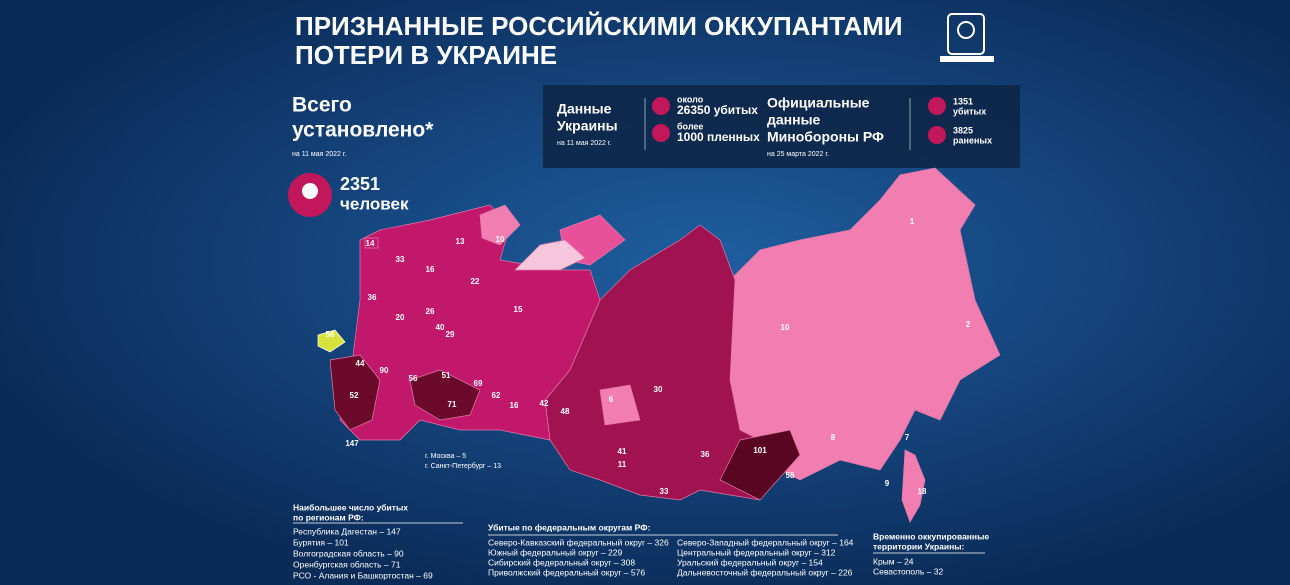  Describe the element at coordinates (912, 221) in the screenshot. I see `region-label: 1` at that location.